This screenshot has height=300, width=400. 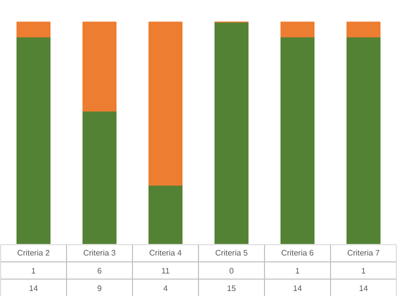 I want to click on data-label: 0, so click(x=231, y=271).